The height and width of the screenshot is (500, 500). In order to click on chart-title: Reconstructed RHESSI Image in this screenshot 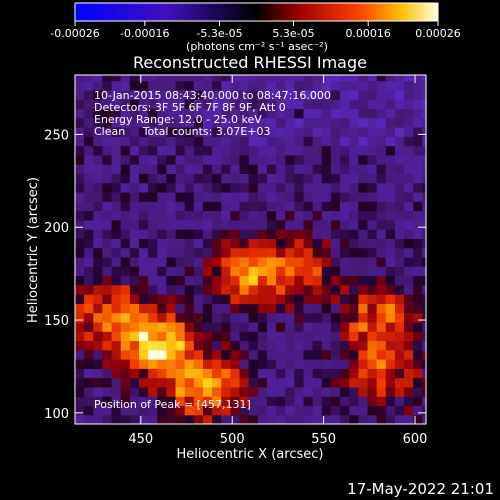, I will do `click(250, 62)`.